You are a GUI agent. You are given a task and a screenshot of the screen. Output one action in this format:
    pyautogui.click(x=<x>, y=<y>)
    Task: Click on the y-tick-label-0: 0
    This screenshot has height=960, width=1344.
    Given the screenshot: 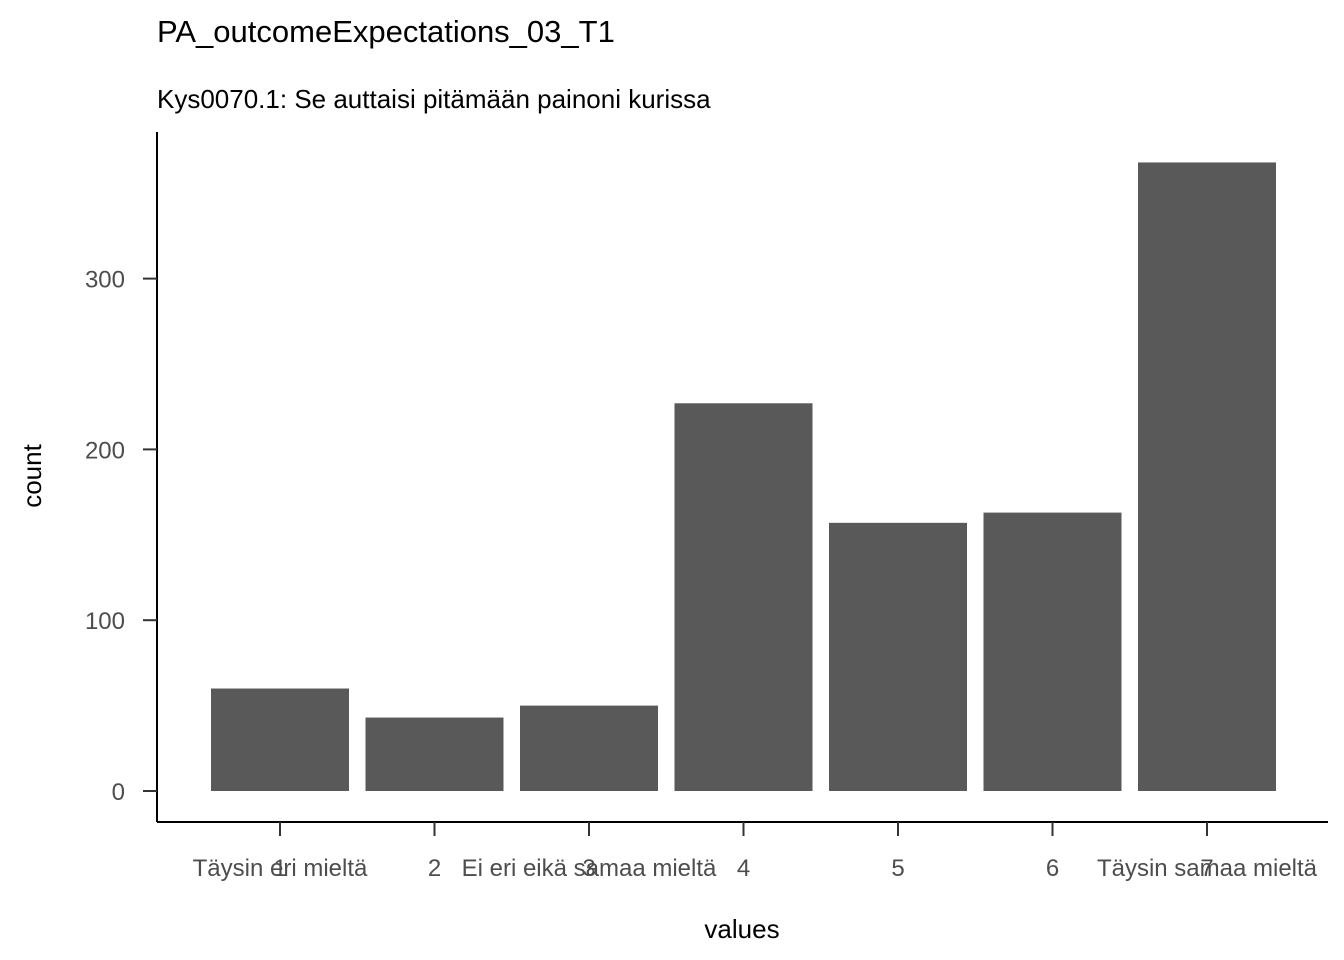 What is the action you would take?
    pyautogui.click(x=118, y=792)
    